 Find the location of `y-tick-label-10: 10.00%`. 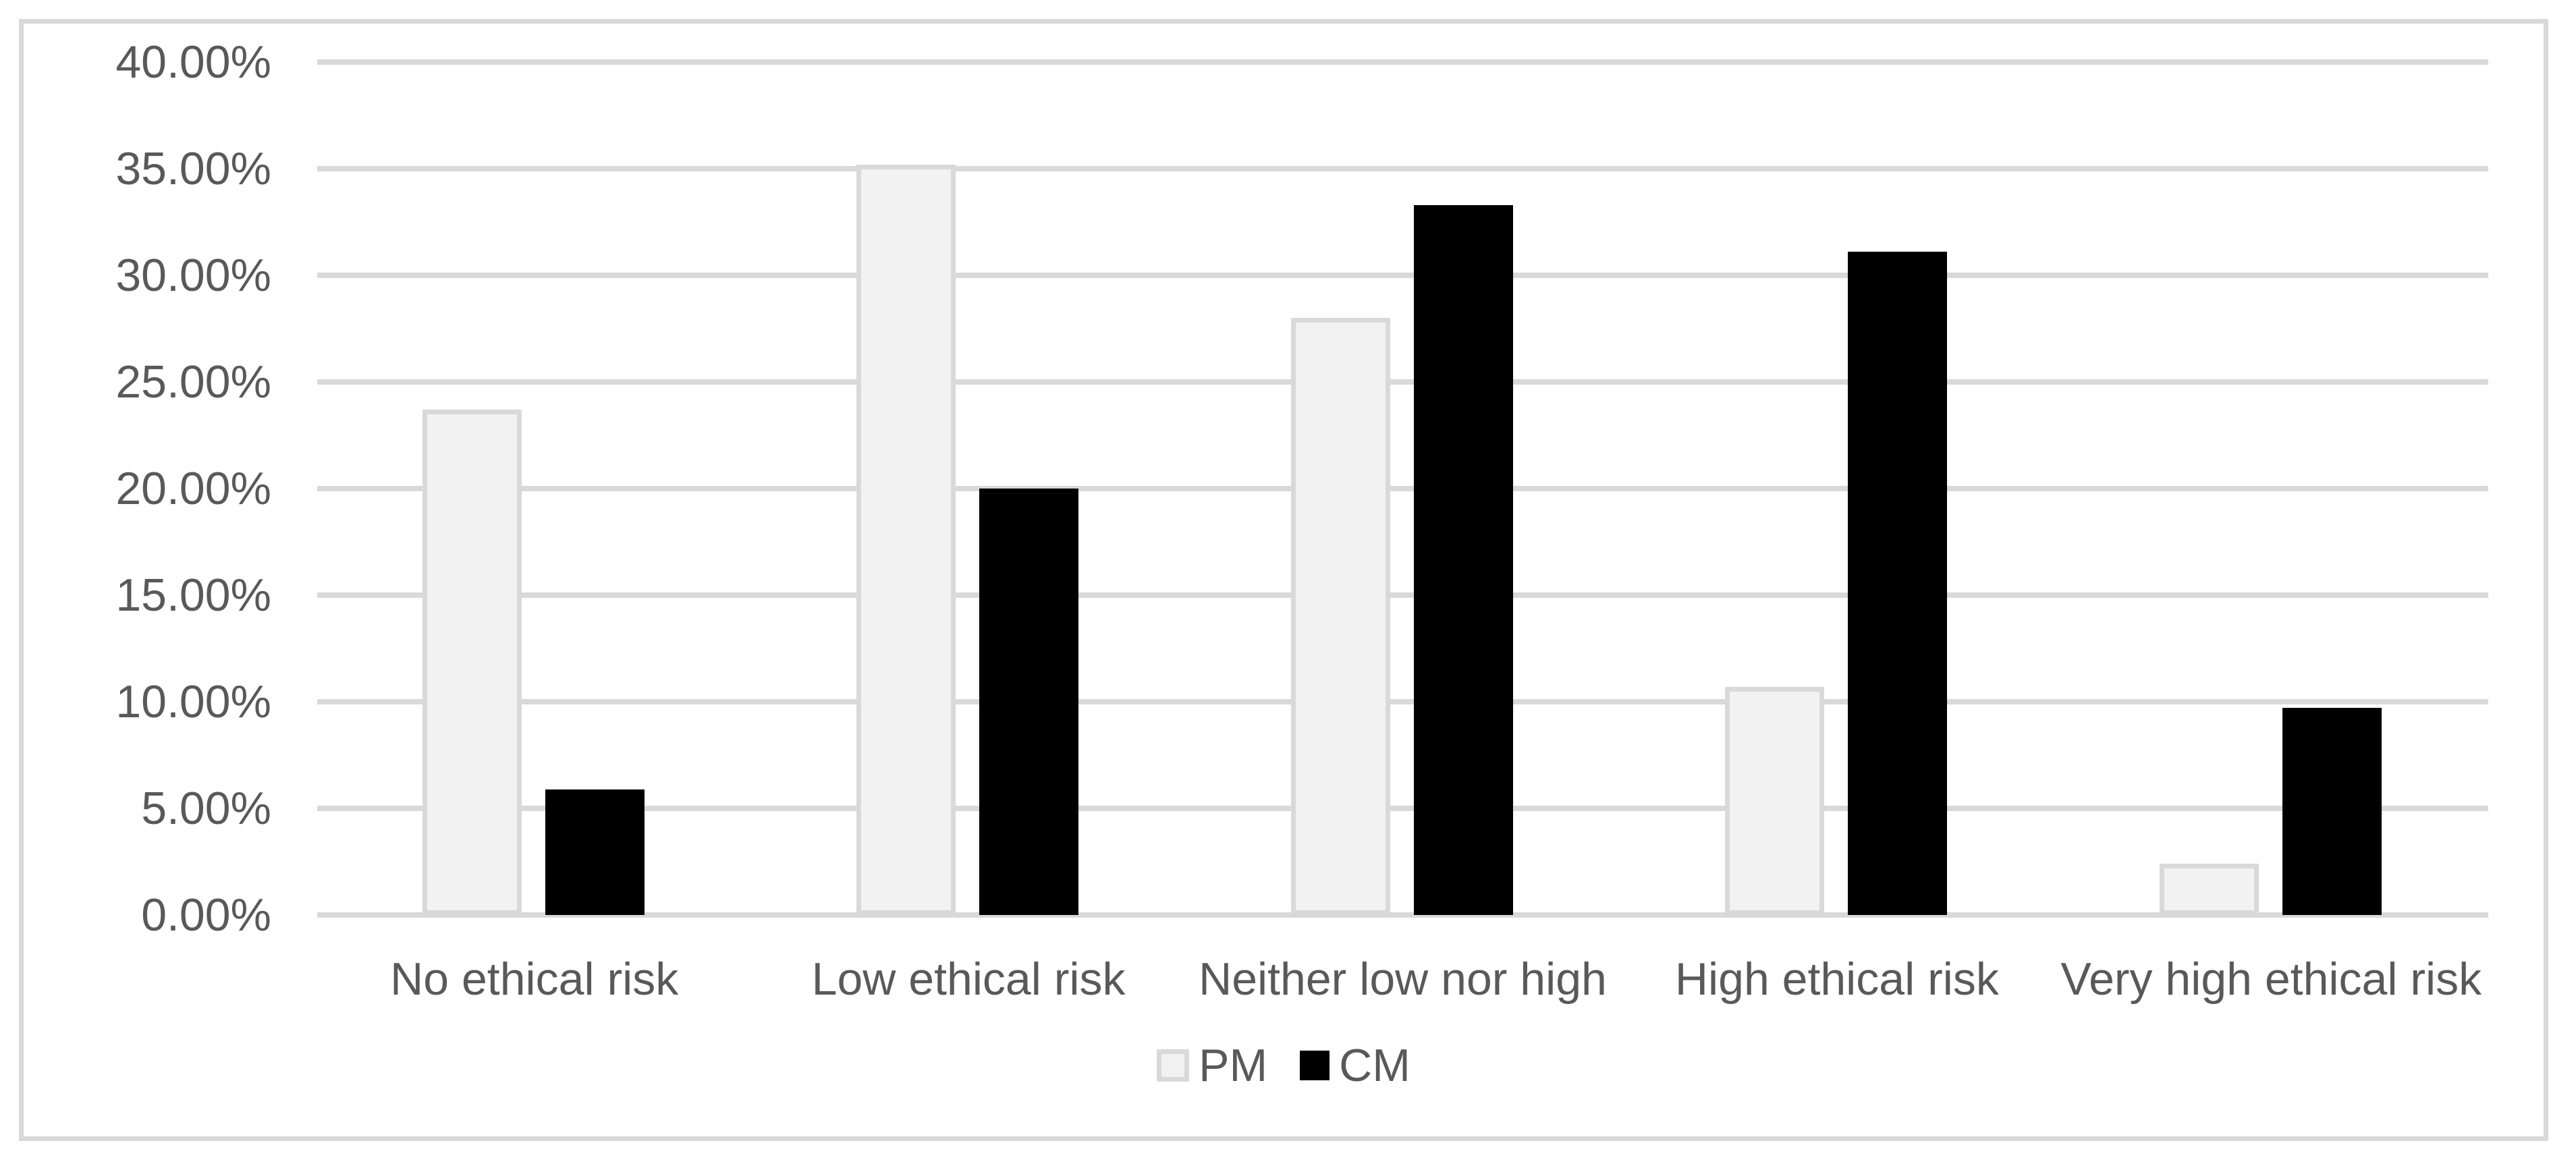

y-tick-label-10: 10.00% is located at coordinates (193, 701).